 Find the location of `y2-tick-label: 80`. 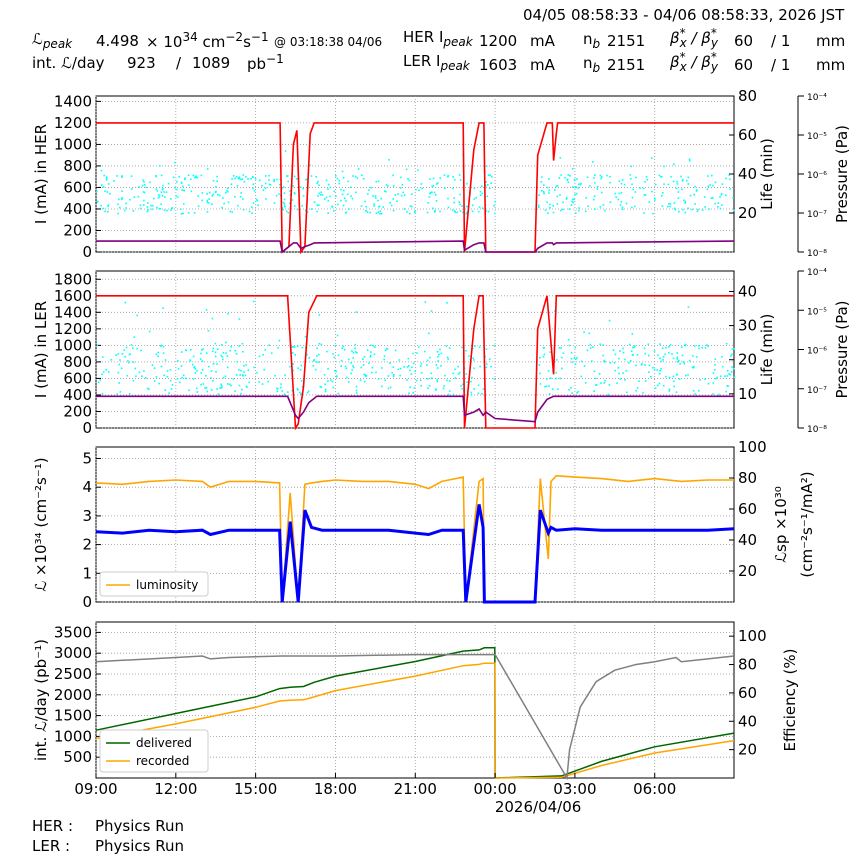

y2-tick-label: 80 is located at coordinates (747, 665).